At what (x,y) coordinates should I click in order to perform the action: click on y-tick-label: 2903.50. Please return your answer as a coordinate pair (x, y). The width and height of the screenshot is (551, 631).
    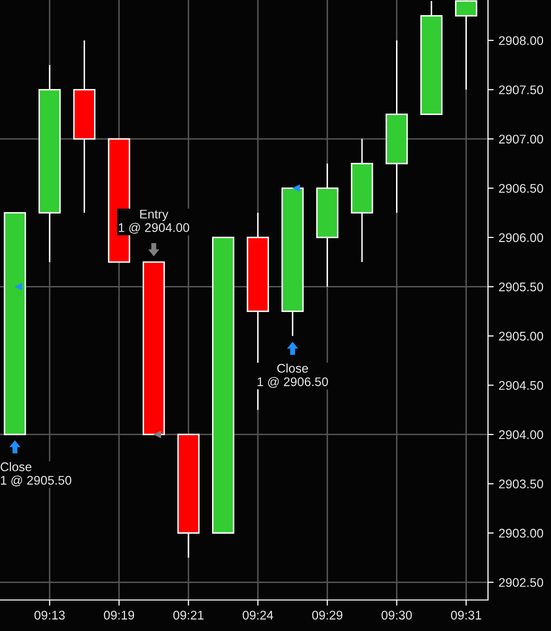
    Looking at the image, I should click on (521, 484).